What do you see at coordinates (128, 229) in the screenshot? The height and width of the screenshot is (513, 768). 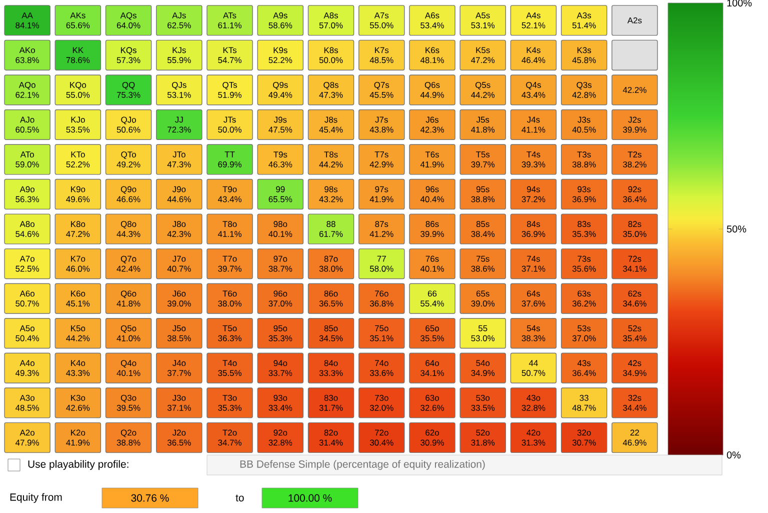 I see `data-label: Q8o 44.3%` at bounding box center [128, 229].